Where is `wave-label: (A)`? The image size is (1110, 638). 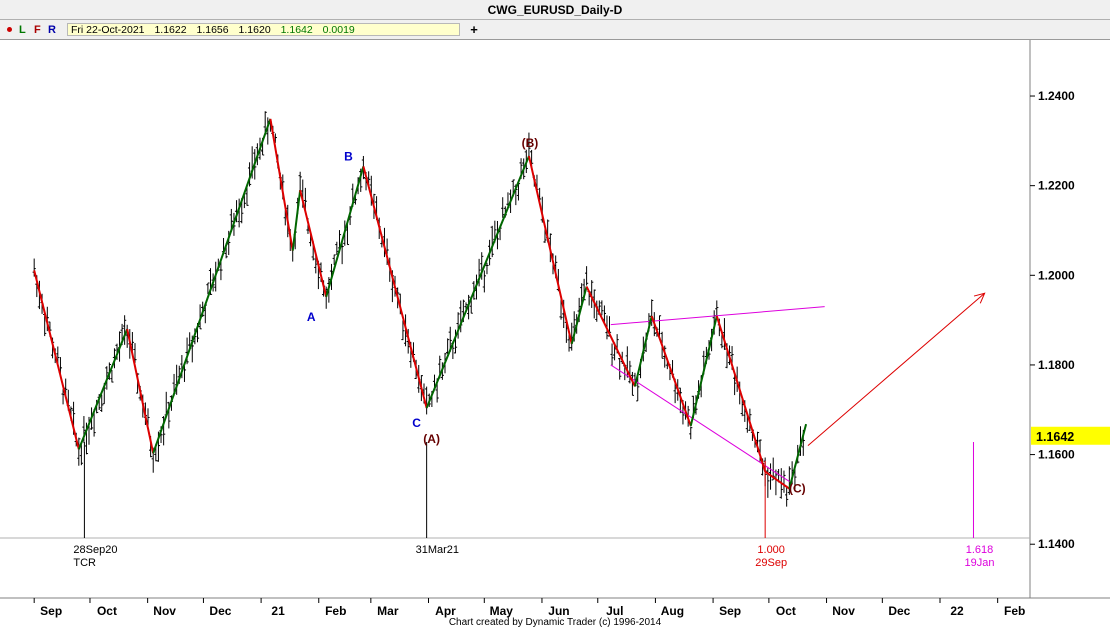 wave-label: (A) is located at coordinates (431, 439).